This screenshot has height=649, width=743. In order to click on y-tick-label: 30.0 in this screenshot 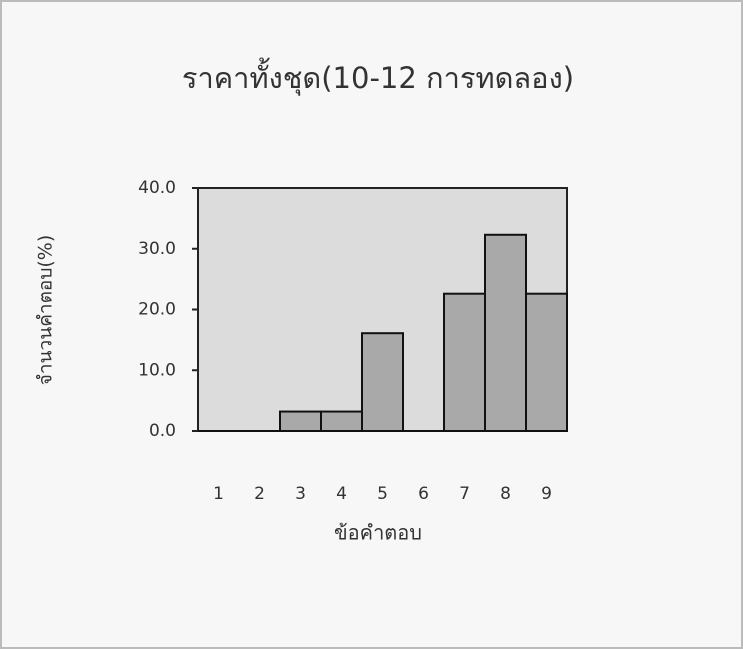, I will do `click(157, 249)`.